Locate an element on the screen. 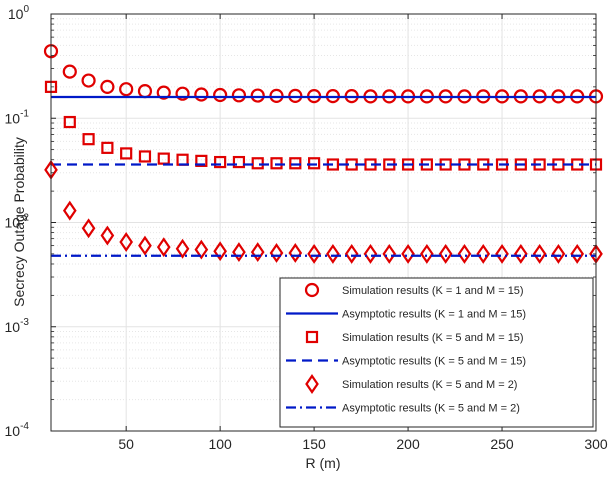 This screenshot has height=477, width=613. y-tick-label: 10⁻¹ is located at coordinates (17, 117).